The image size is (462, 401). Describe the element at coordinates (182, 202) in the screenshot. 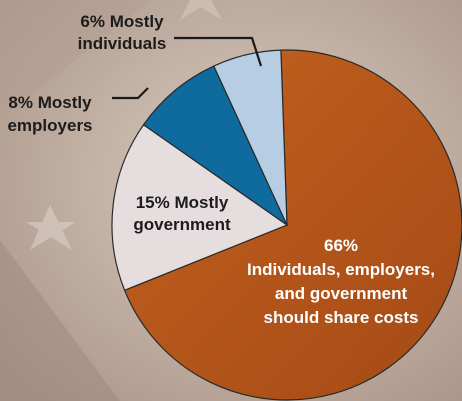

I see `label-government-line1: 15% Mostly` at that location.